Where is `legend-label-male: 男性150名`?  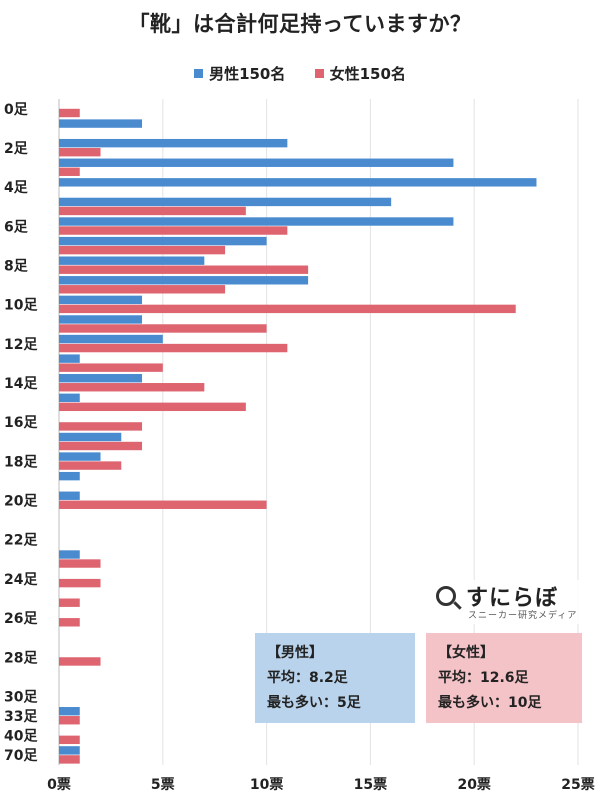
legend-label-male: 男性150名 is located at coordinates (247, 74).